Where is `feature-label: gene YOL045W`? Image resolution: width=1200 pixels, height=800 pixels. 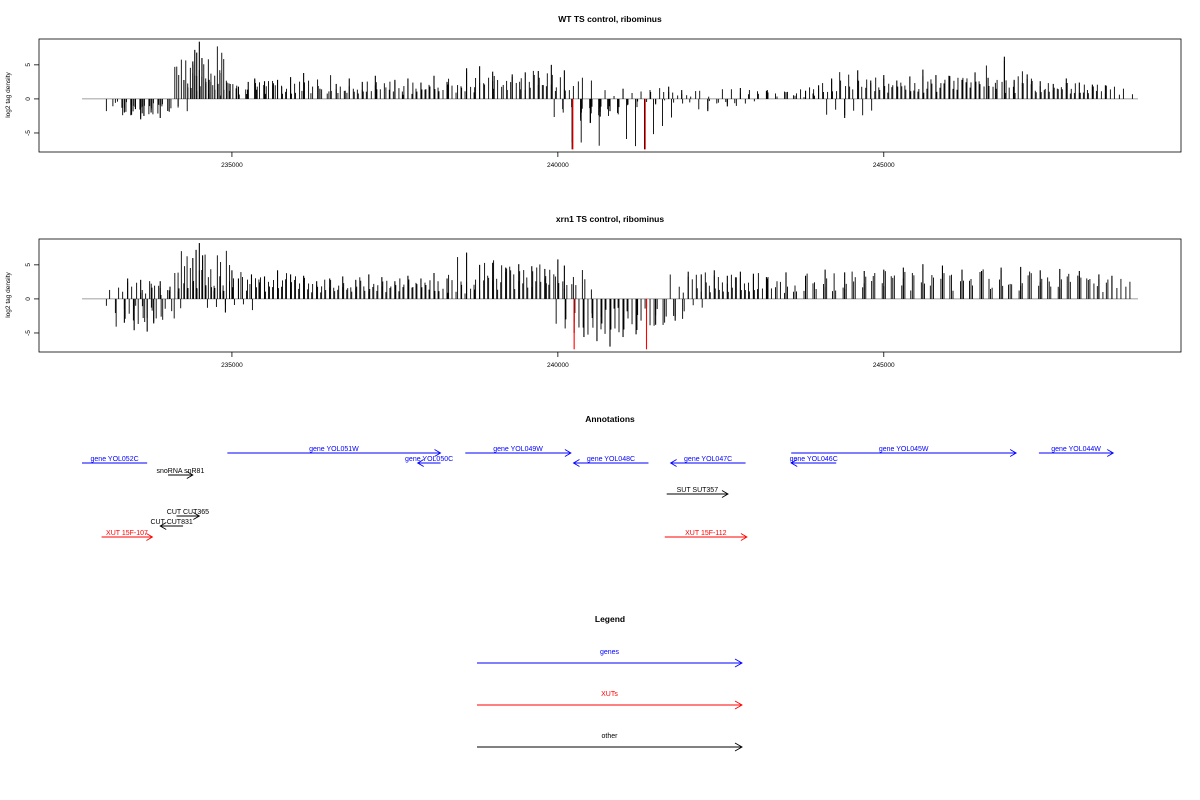
feature-label: gene YOL045W is located at coordinates (904, 449).